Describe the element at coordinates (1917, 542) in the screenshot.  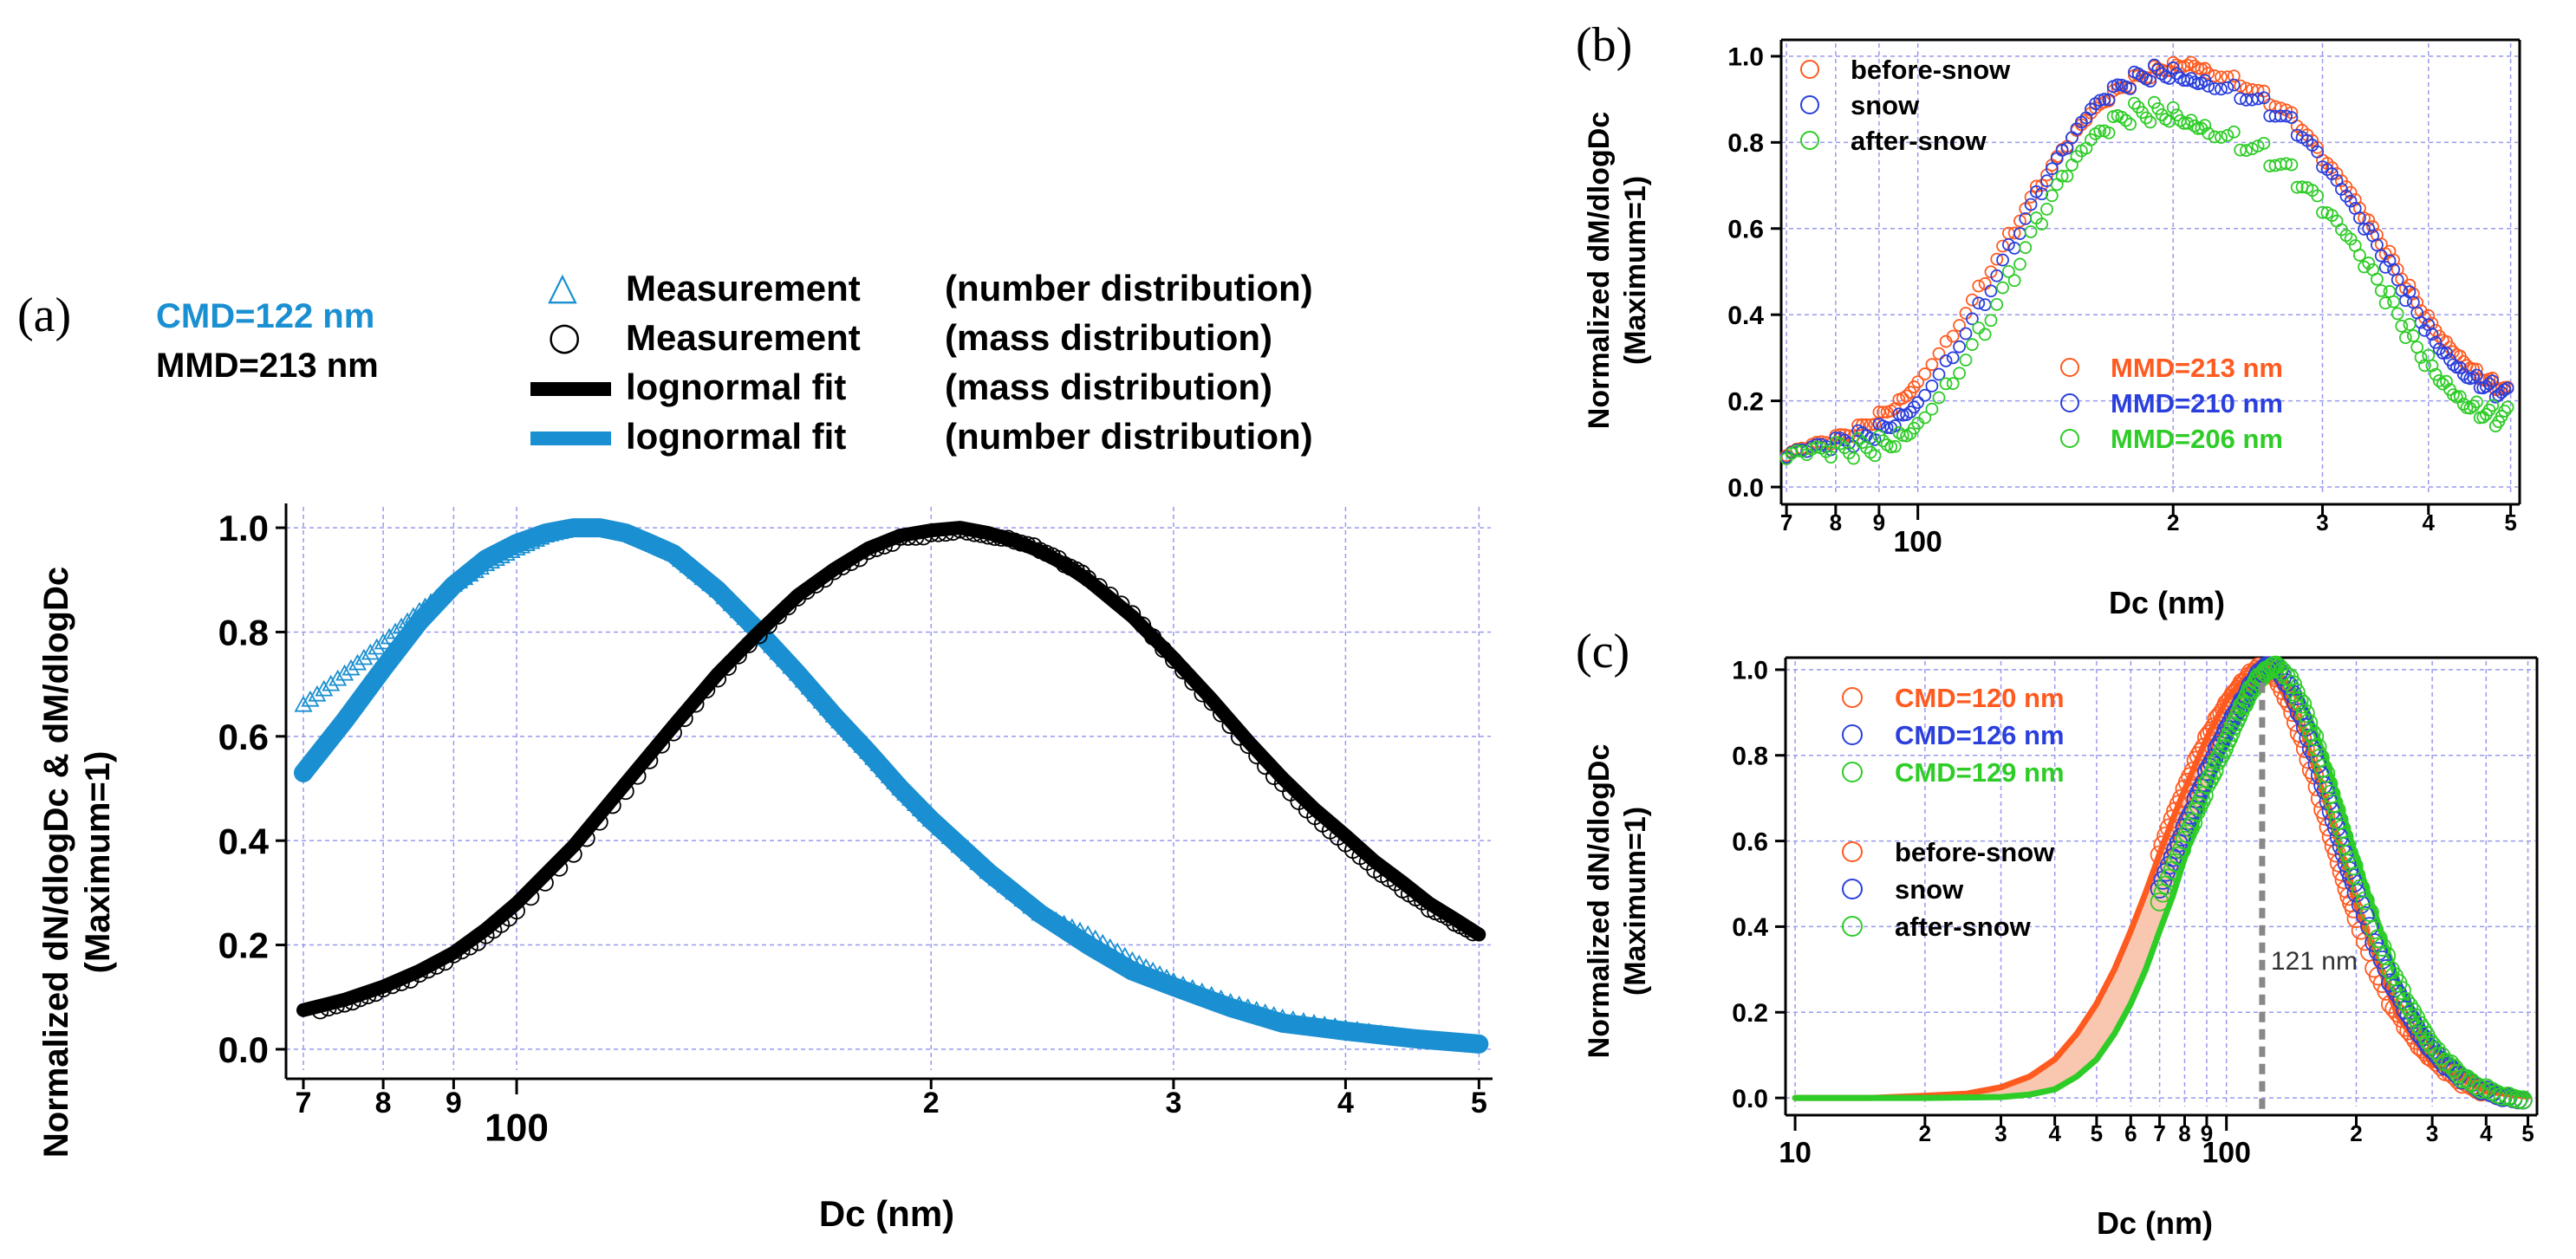
I see `x-tick-label: 100` at that location.